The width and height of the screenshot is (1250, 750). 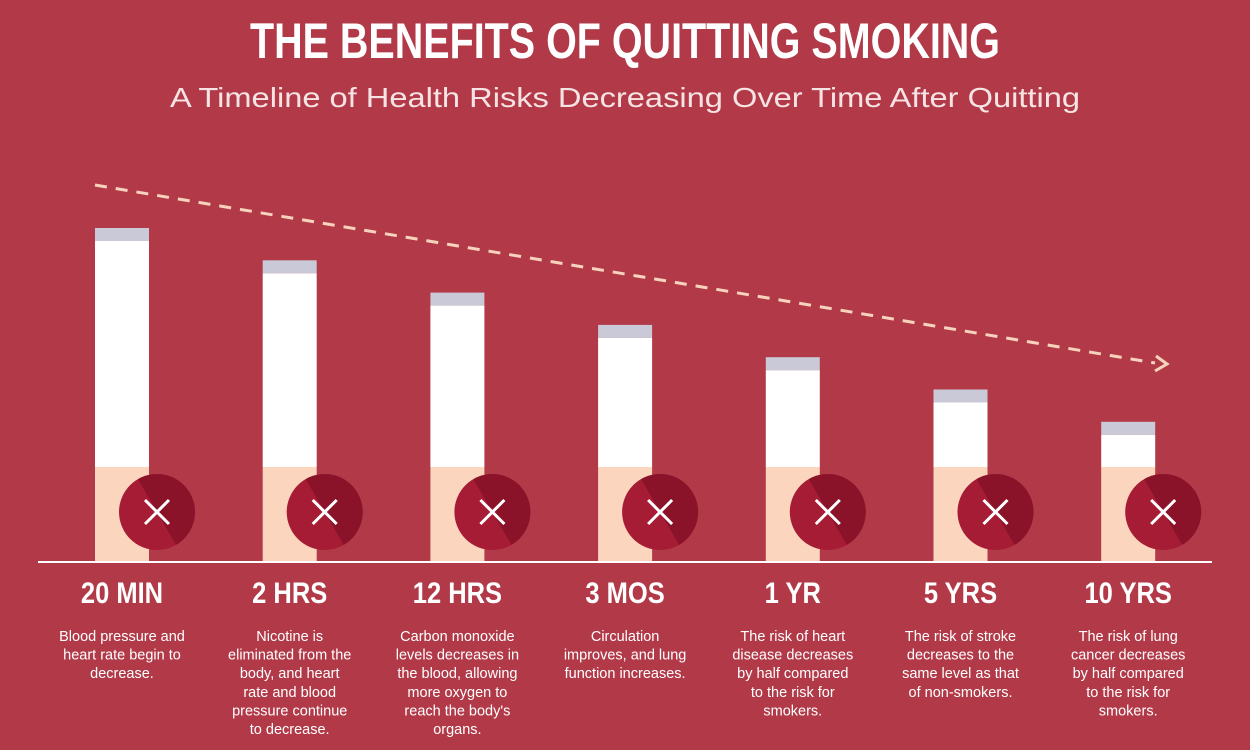 What do you see at coordinates (960, 674) in the screenshot?
I see `step-description: same level as that` at bounding box center [960, 674].